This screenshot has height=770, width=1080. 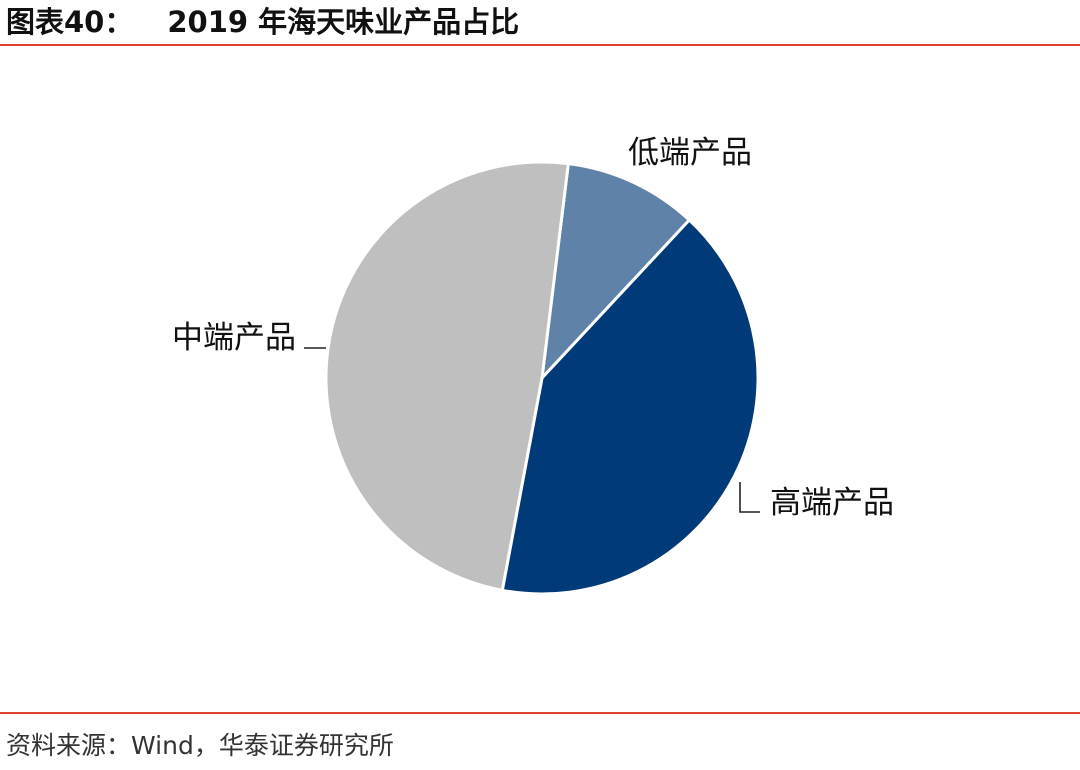 I want to click on leader-line-high-end, so click(x=749, y=497).